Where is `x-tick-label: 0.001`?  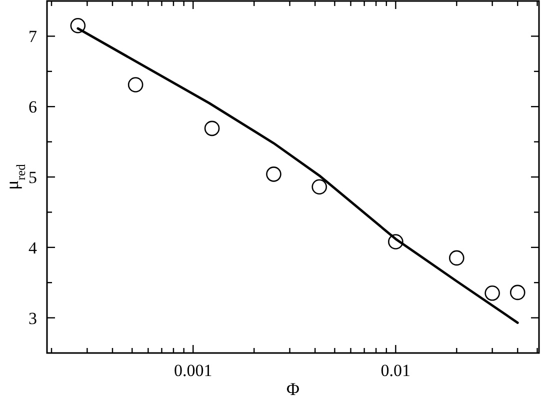
x-tick-label: 0.001 is located at coordinates (193, 370).